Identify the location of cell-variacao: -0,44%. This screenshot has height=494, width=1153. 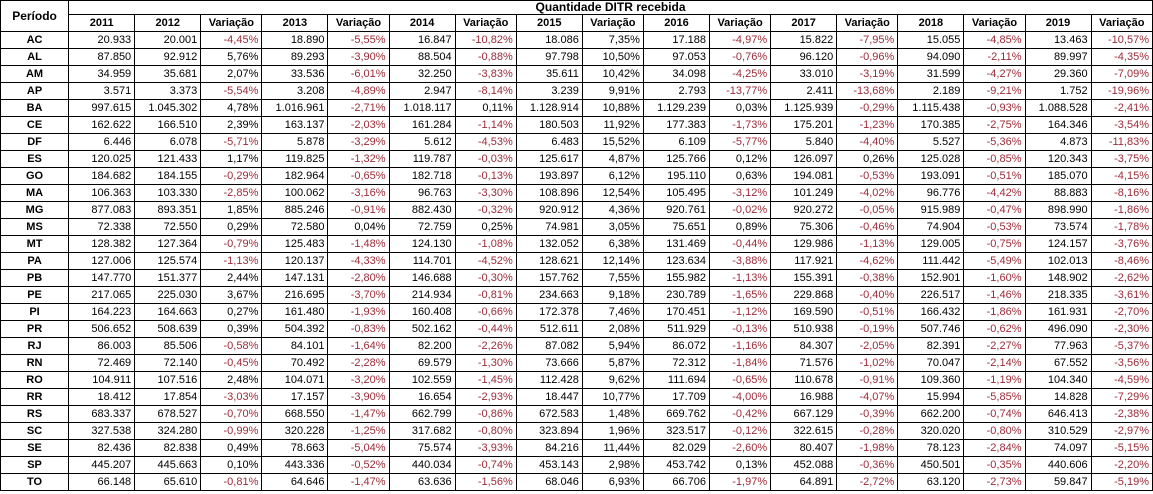
(485, 329).